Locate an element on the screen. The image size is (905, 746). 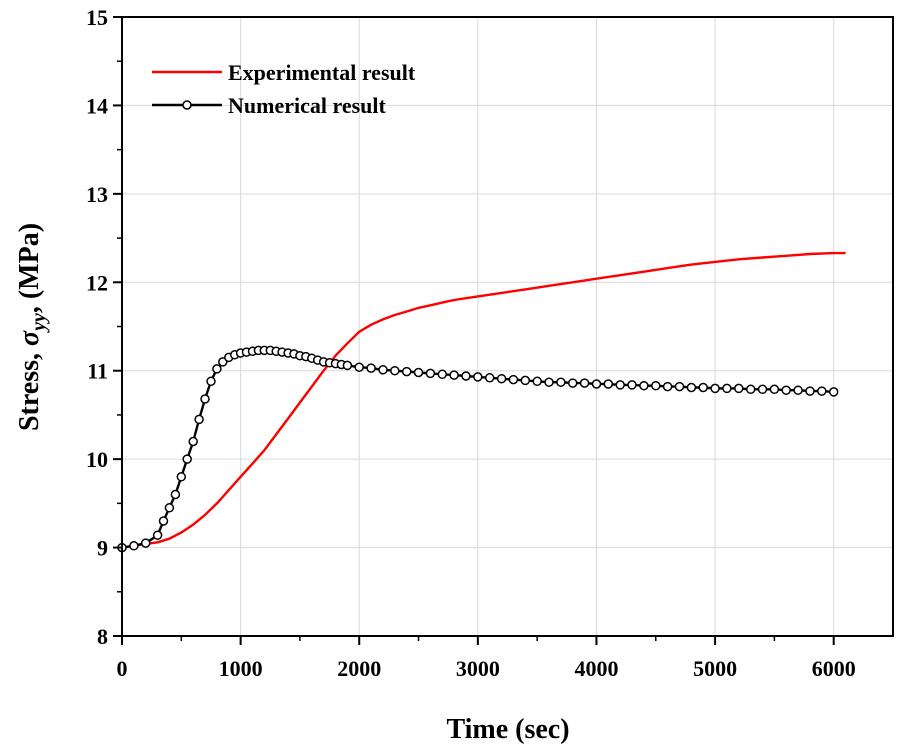
x-tick-label: 1000 is located at coordinates (241, 668).